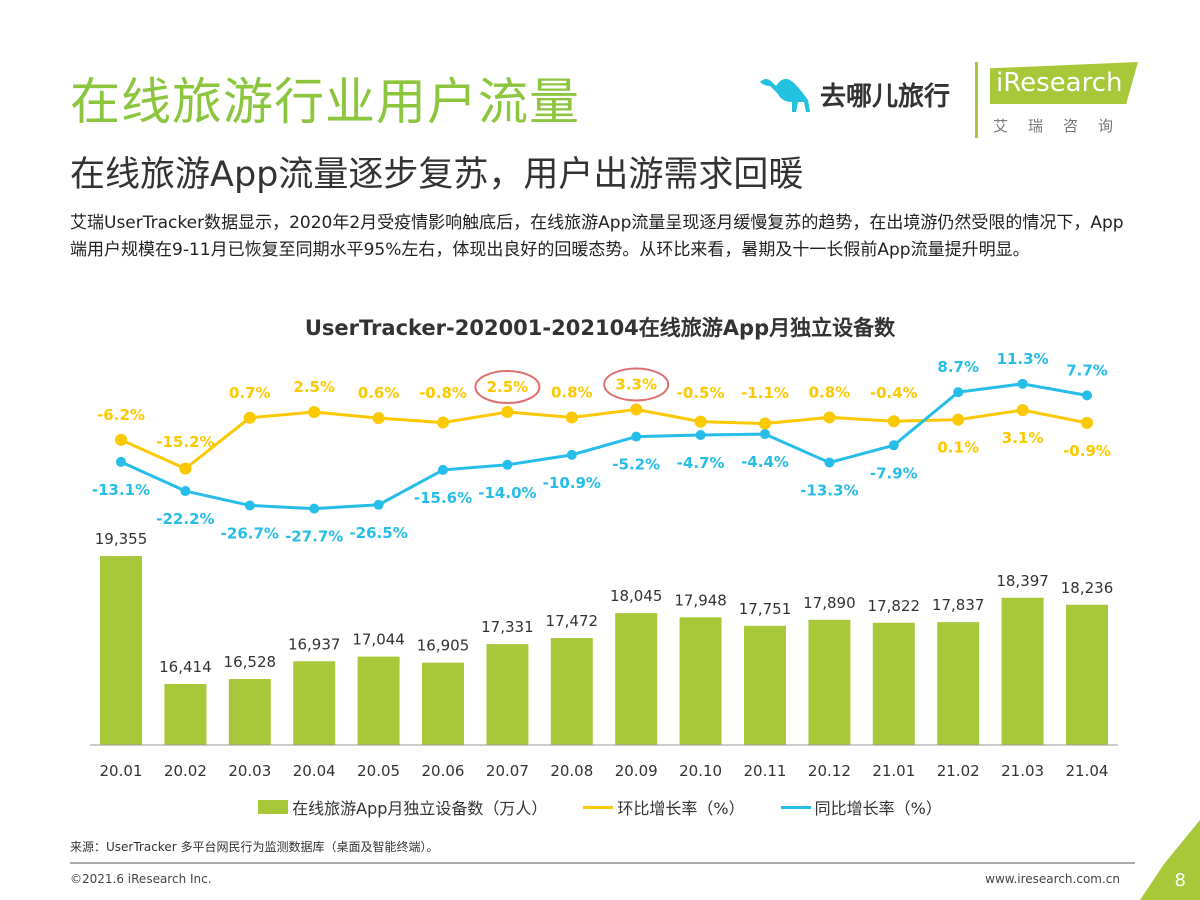 The image size is (1200, 900). What do you see at coordinates (314, 771) in the screenshot?
I see `x-tick-label: 20.04` at bounding box center [314, 771].